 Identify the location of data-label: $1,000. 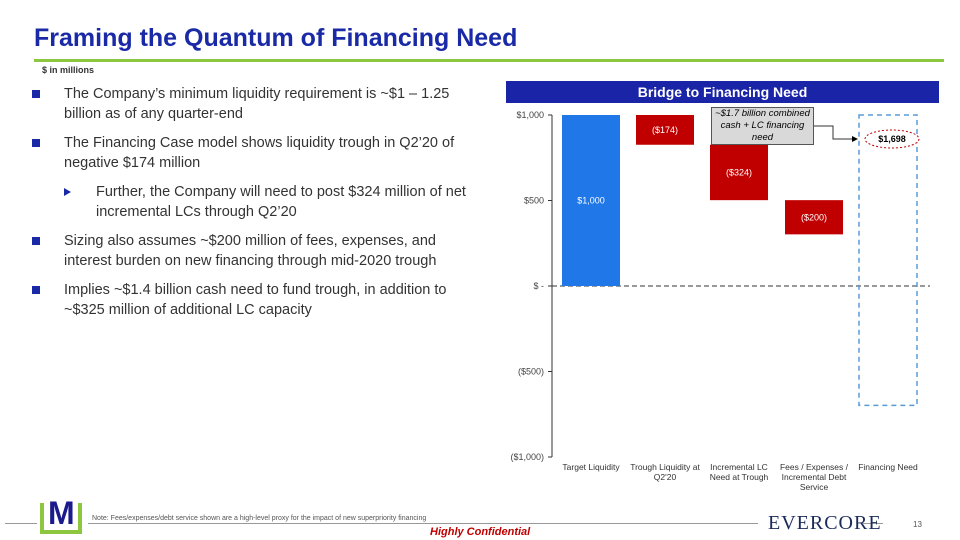
(591, 201).